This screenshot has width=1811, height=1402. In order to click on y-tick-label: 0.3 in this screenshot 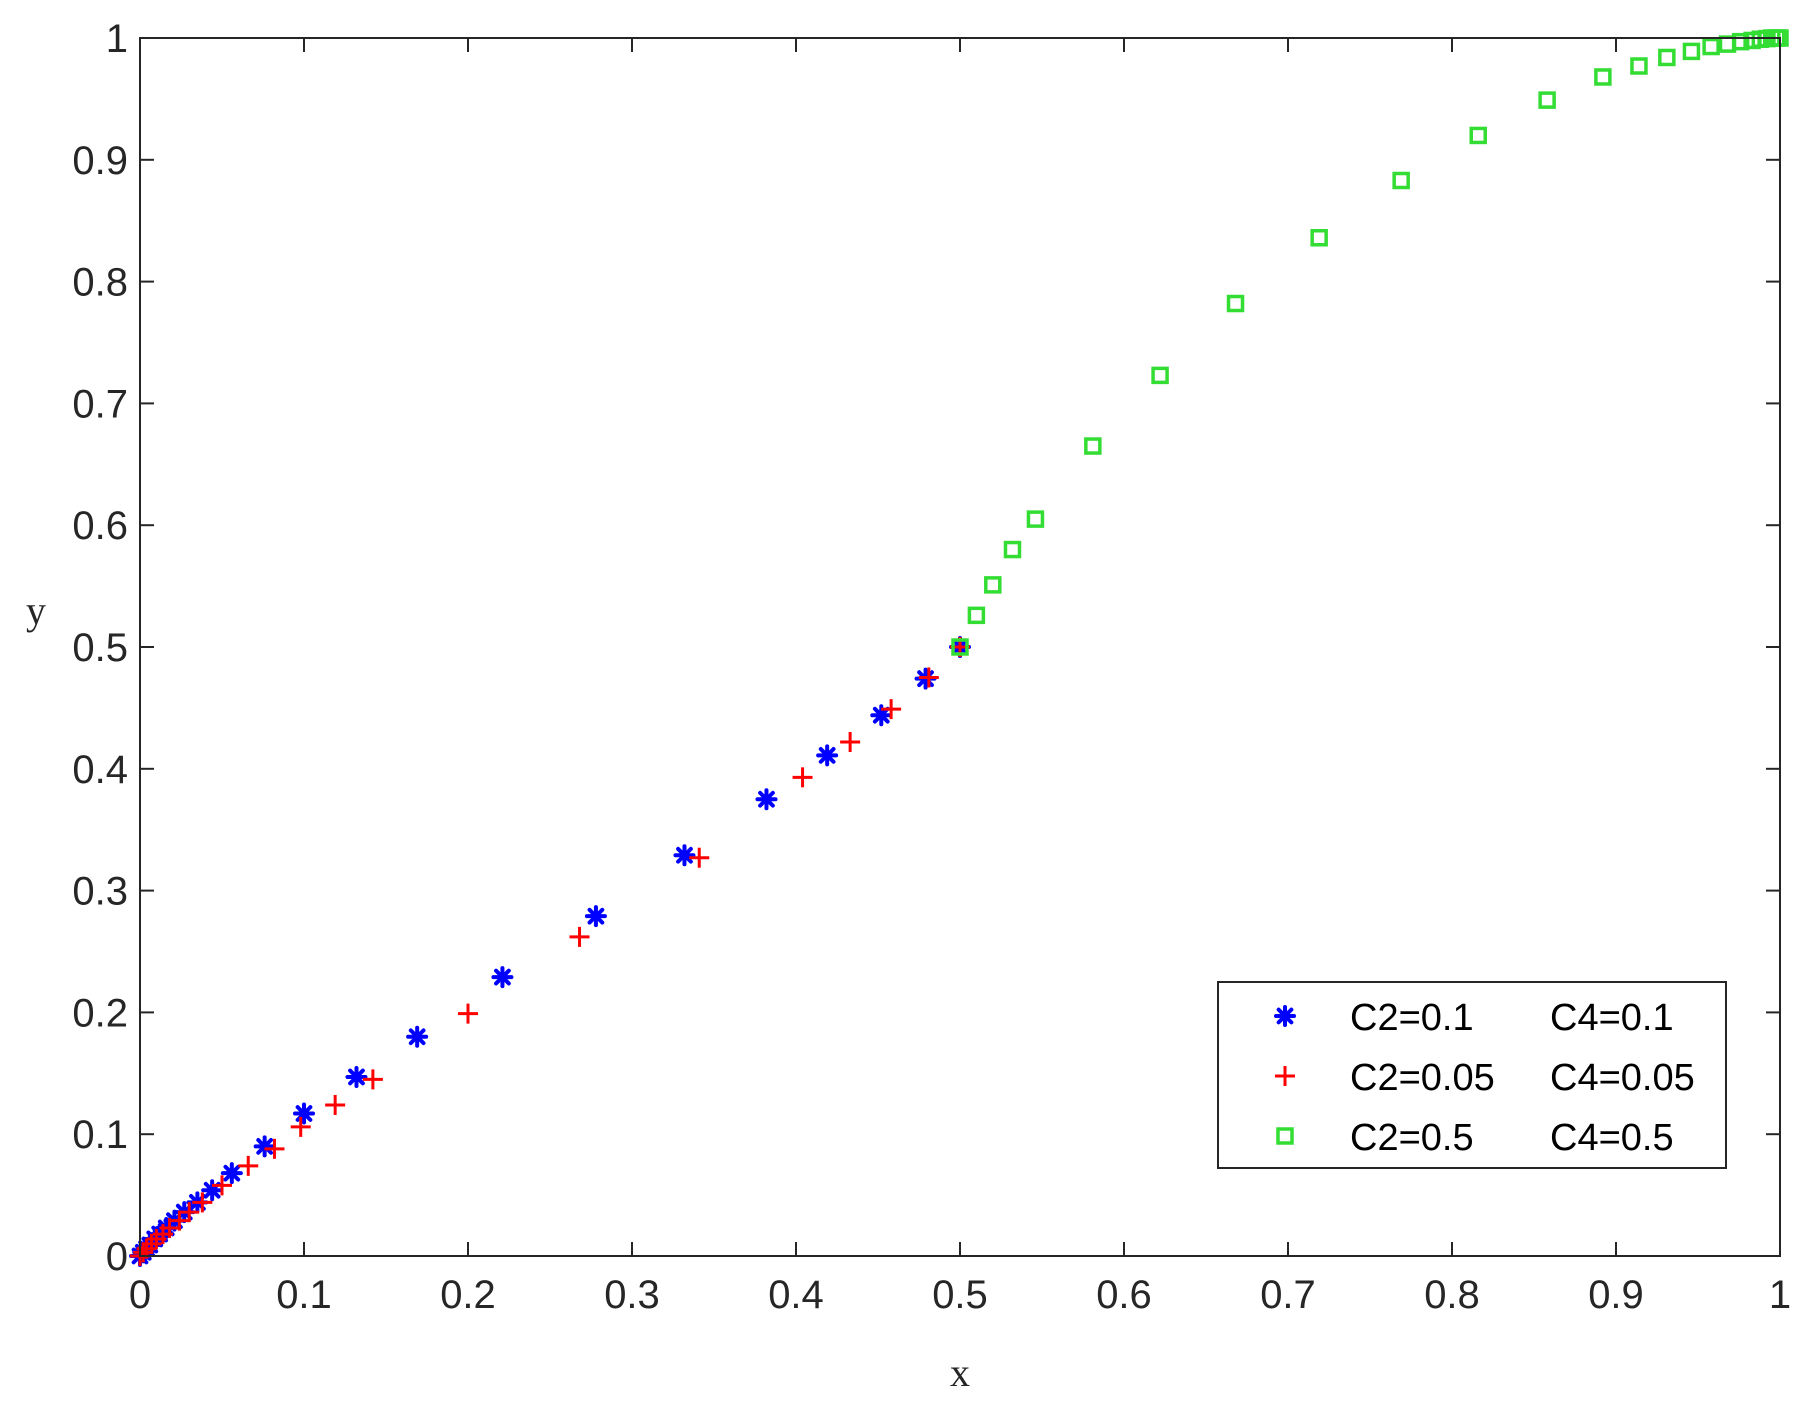, I will do `click(100, 892)`.